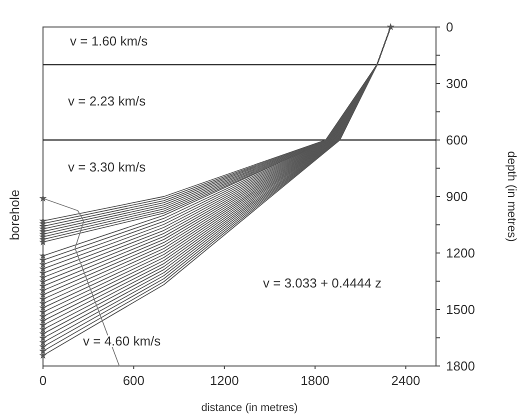 This screenshot has height=417, width=523. I want to click on y-axis-title: depth (in metres), so click(512, 196).